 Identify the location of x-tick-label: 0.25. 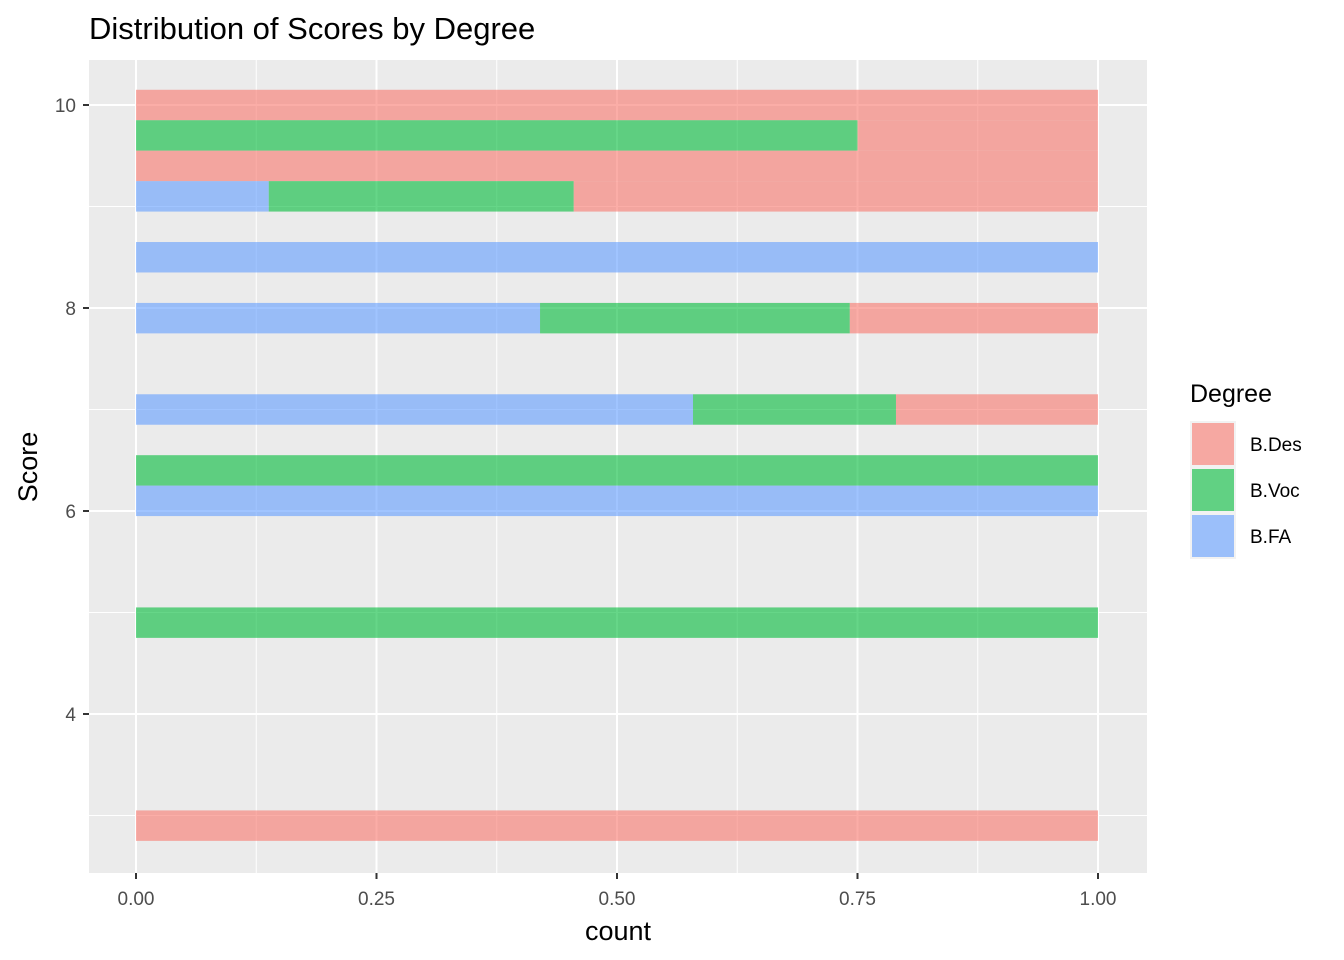
(376, 899).